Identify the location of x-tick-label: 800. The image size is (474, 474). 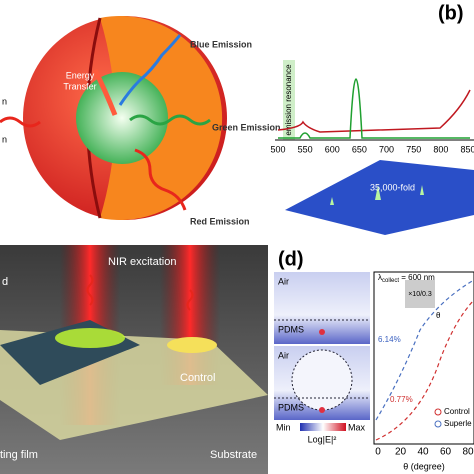
(440, 149).